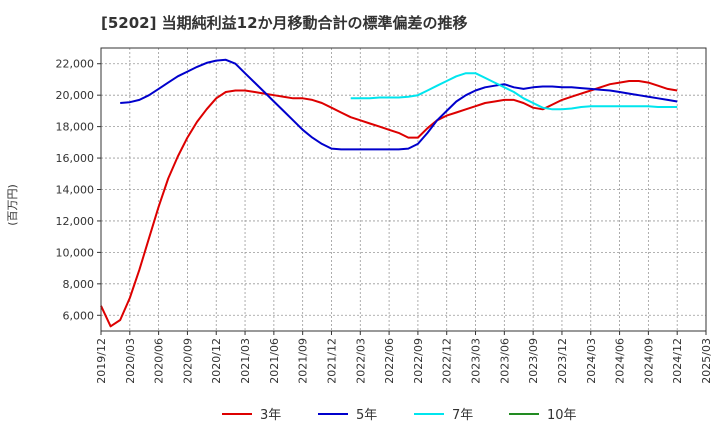 This screenshot has width=720, height=440. What do you see at coordinates (562, 361) in the screenshot?
I see `x-tick-label: 2023/12` at bounding box center [562, 361].